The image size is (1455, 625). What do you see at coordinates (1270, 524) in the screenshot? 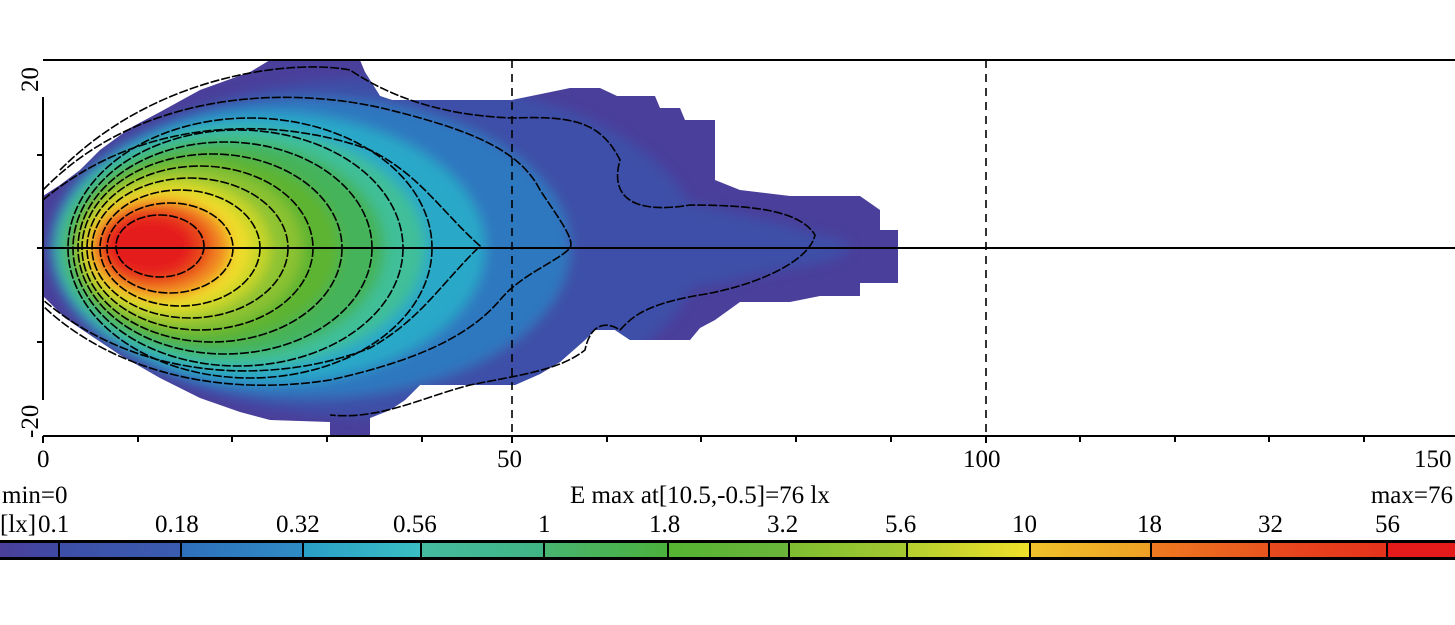
I see `colorbar-level-label: 32` at bounding box center [1270, 524].